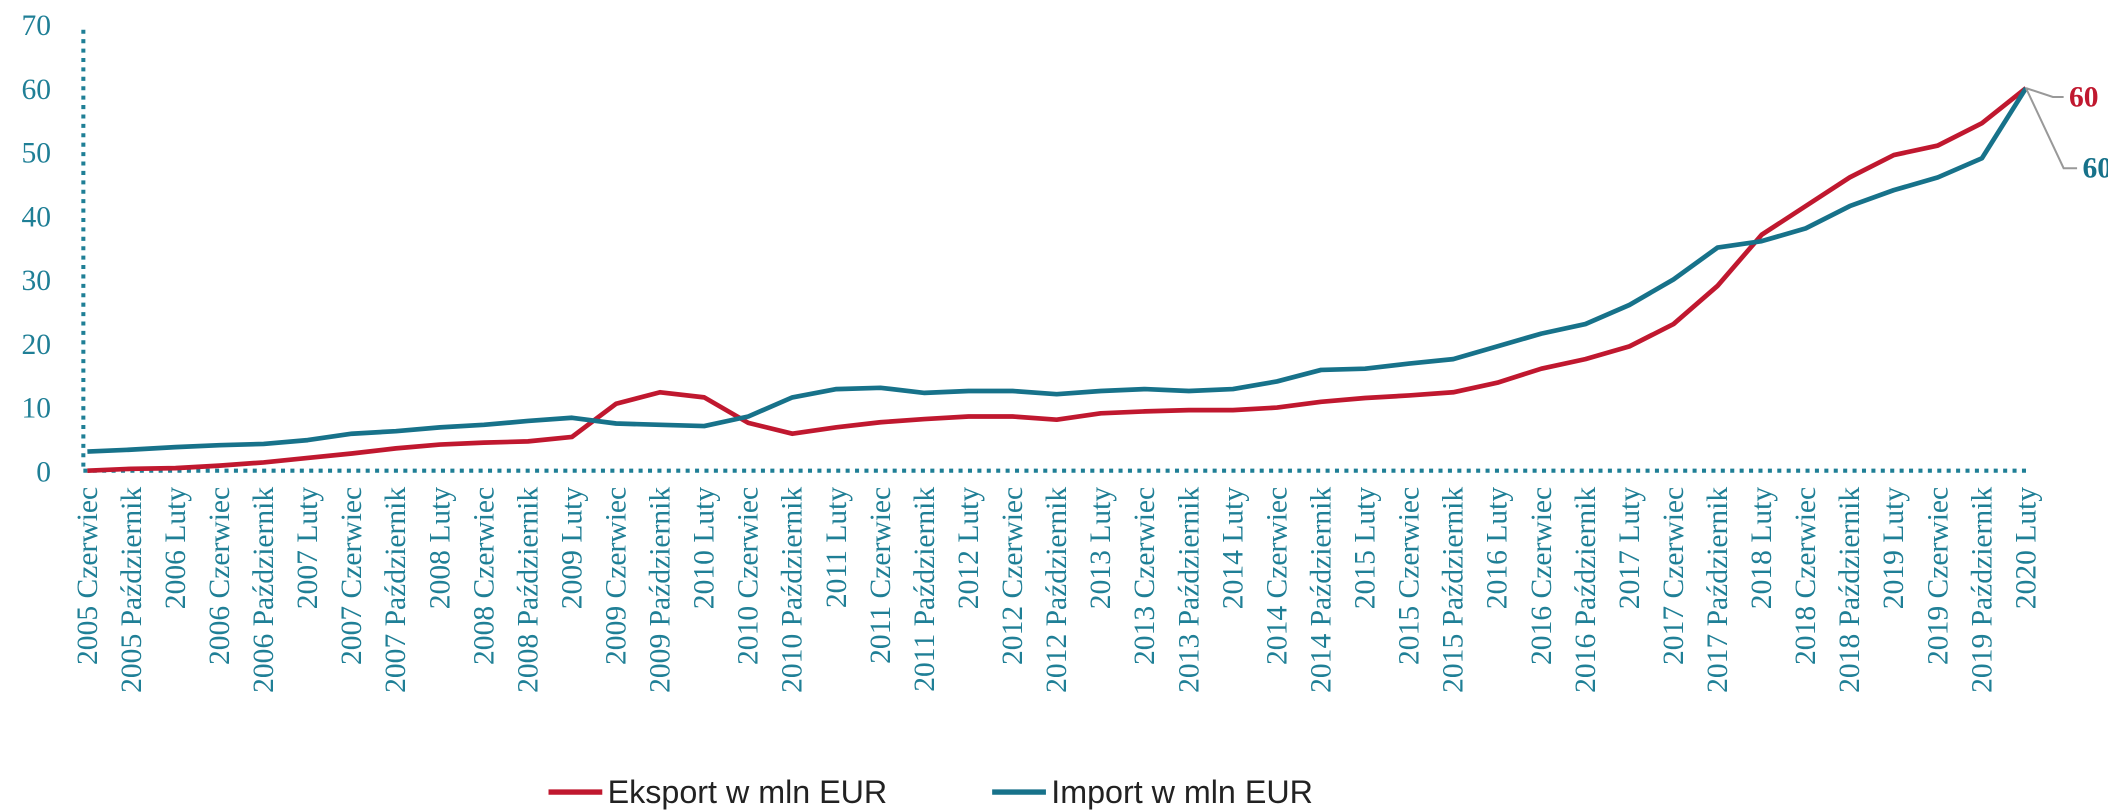  Describe the element at coordinates (925, 589) in the screenshot. I see `x-tick-label: 2011 Październik` at that location.